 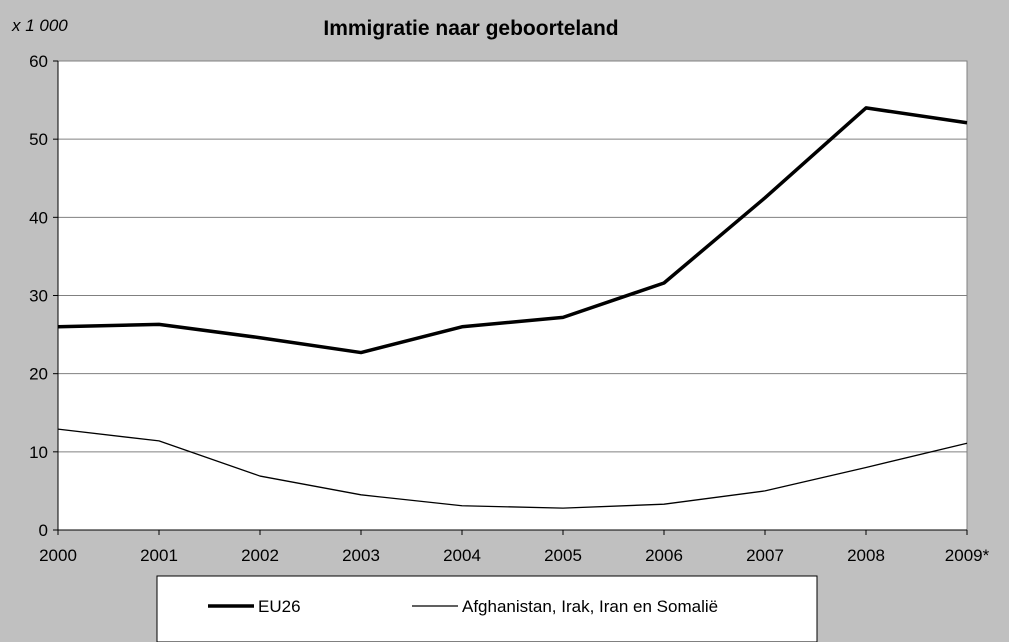 I want to click on x-tick-label: 2008, so click(x=866, y=555).